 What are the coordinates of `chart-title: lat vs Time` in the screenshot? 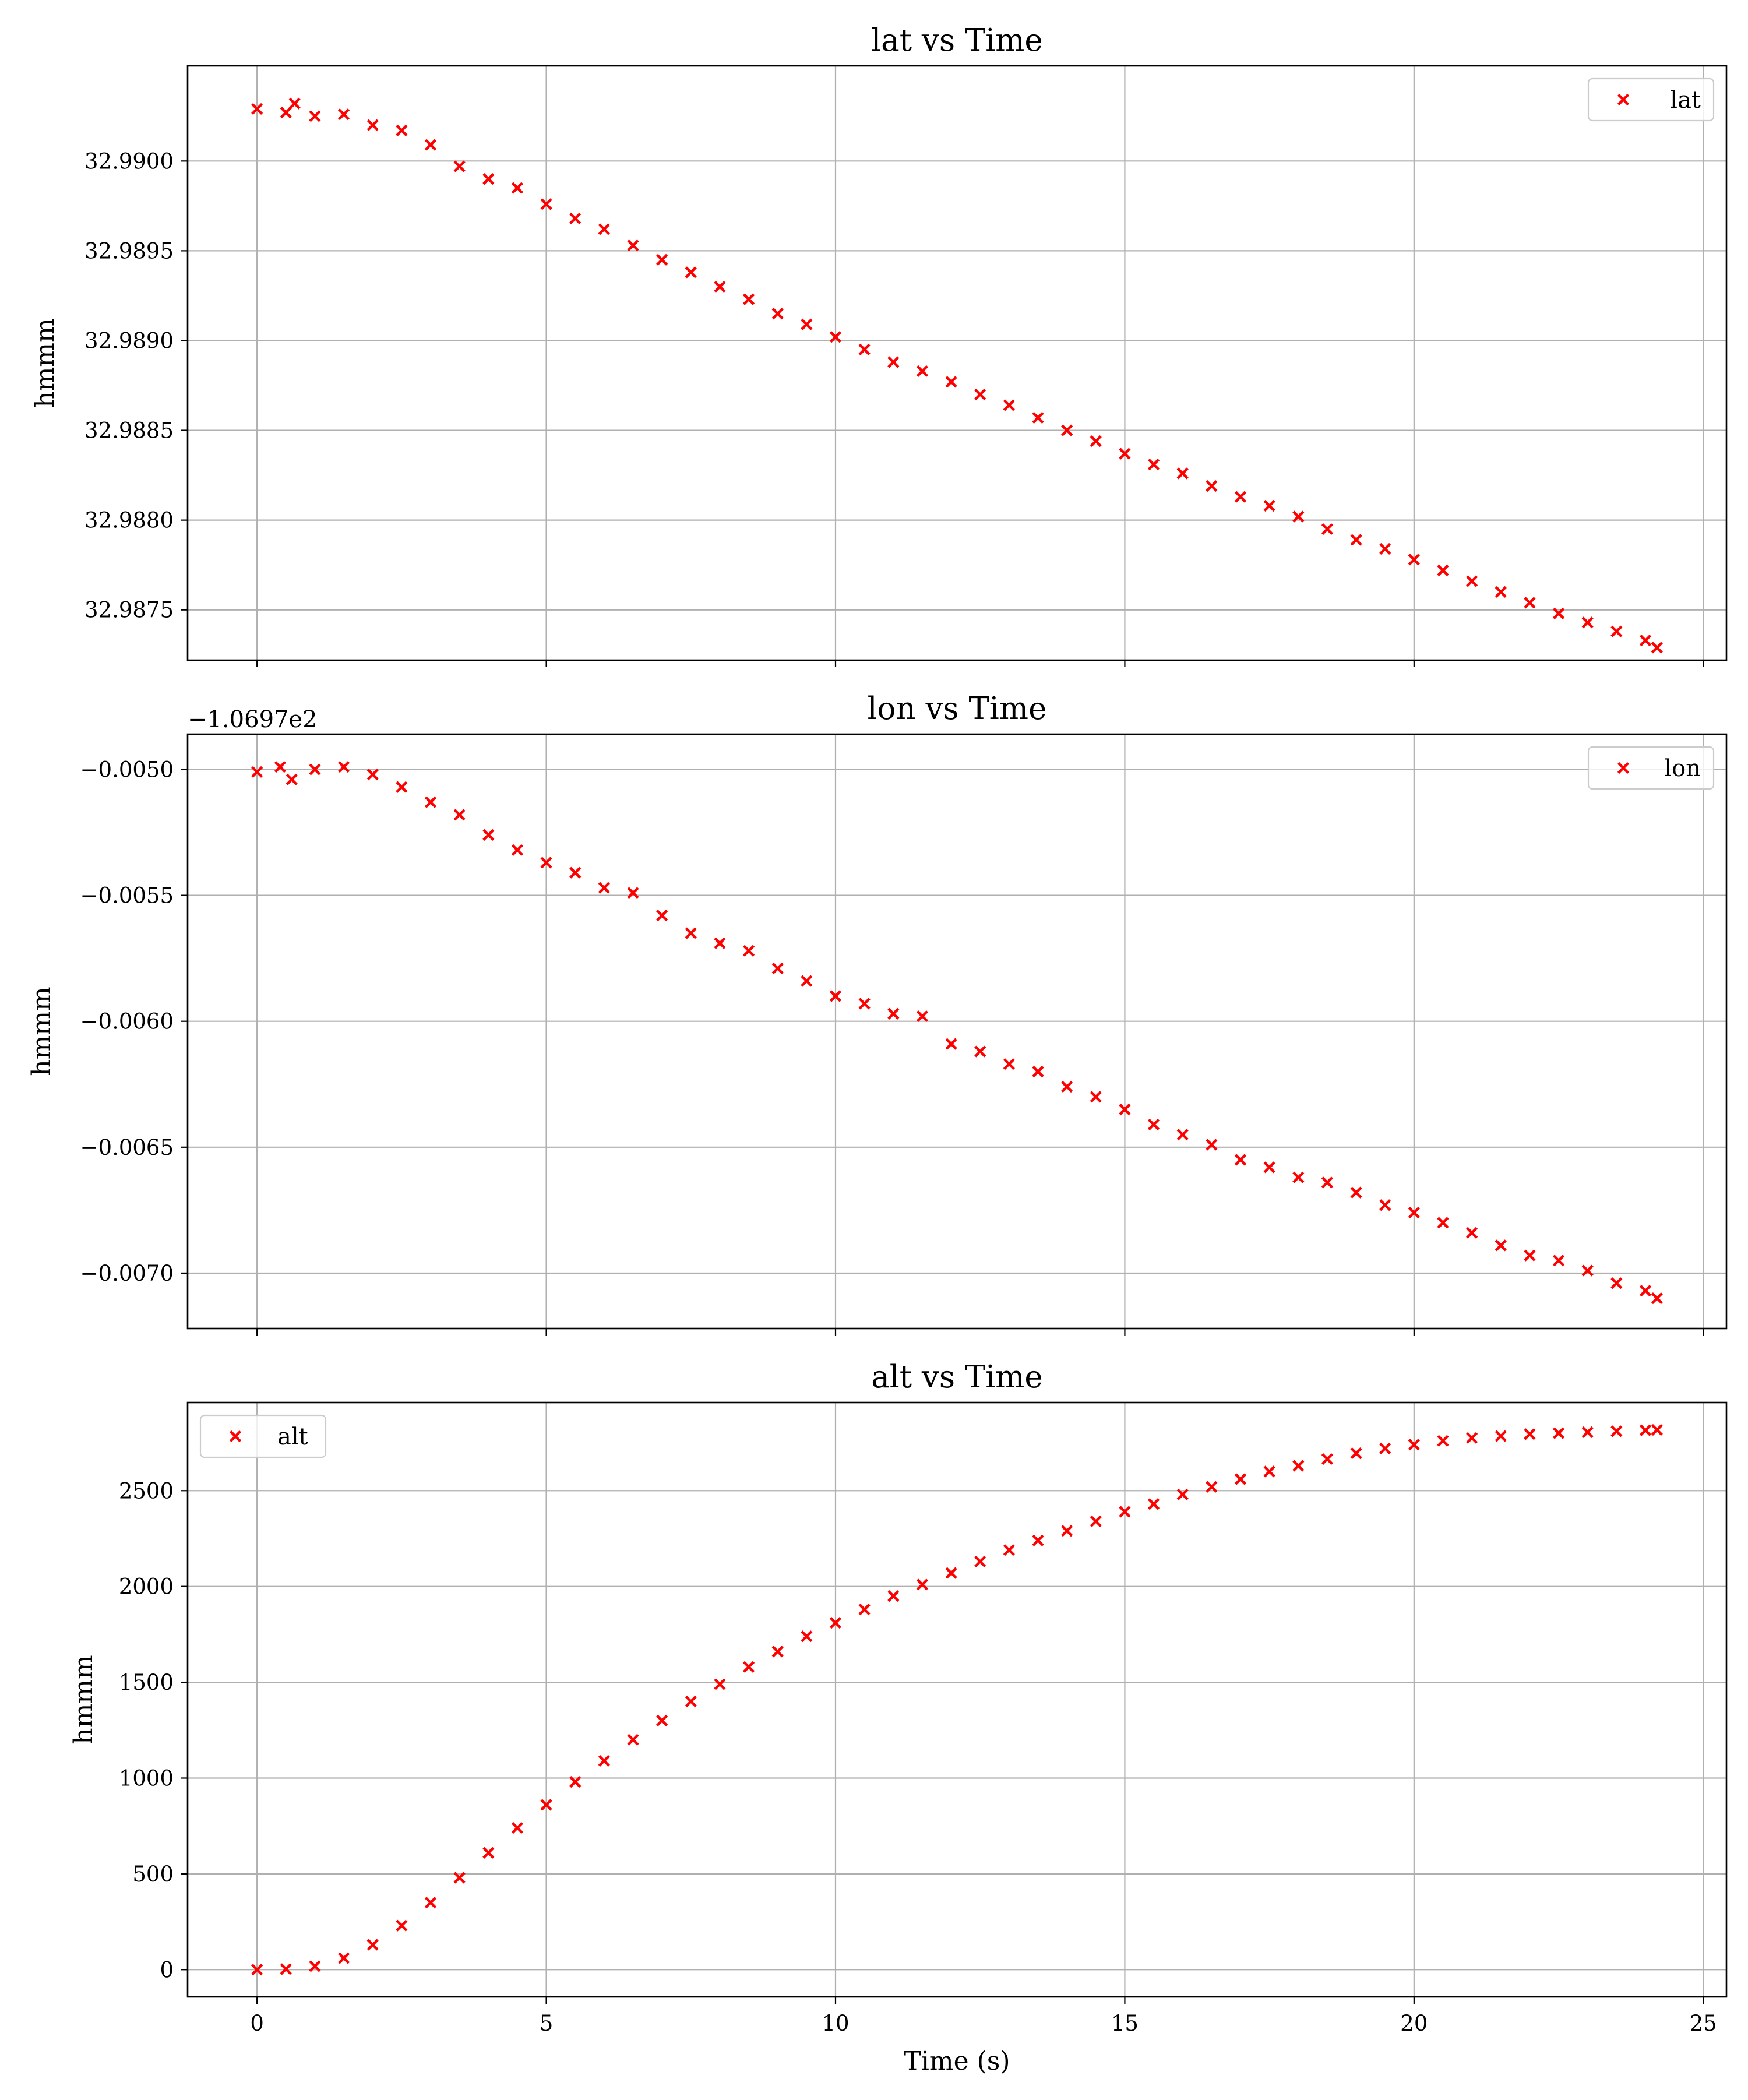 It's located at (957, 40).